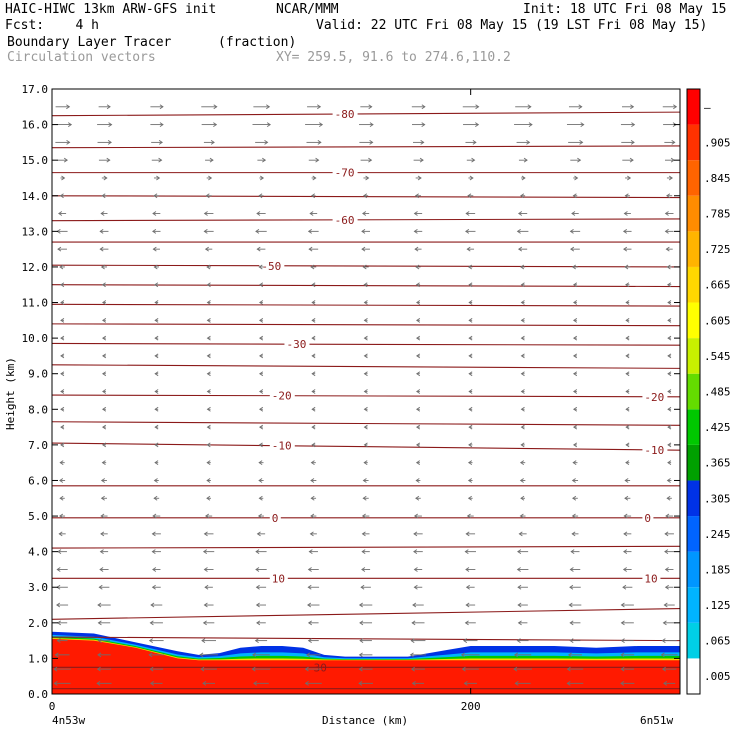 This screenshot has width=740, height=740. Describe the element at coordinates (654, 450) in the screenshot. I see `contour-label: -10` at that location.